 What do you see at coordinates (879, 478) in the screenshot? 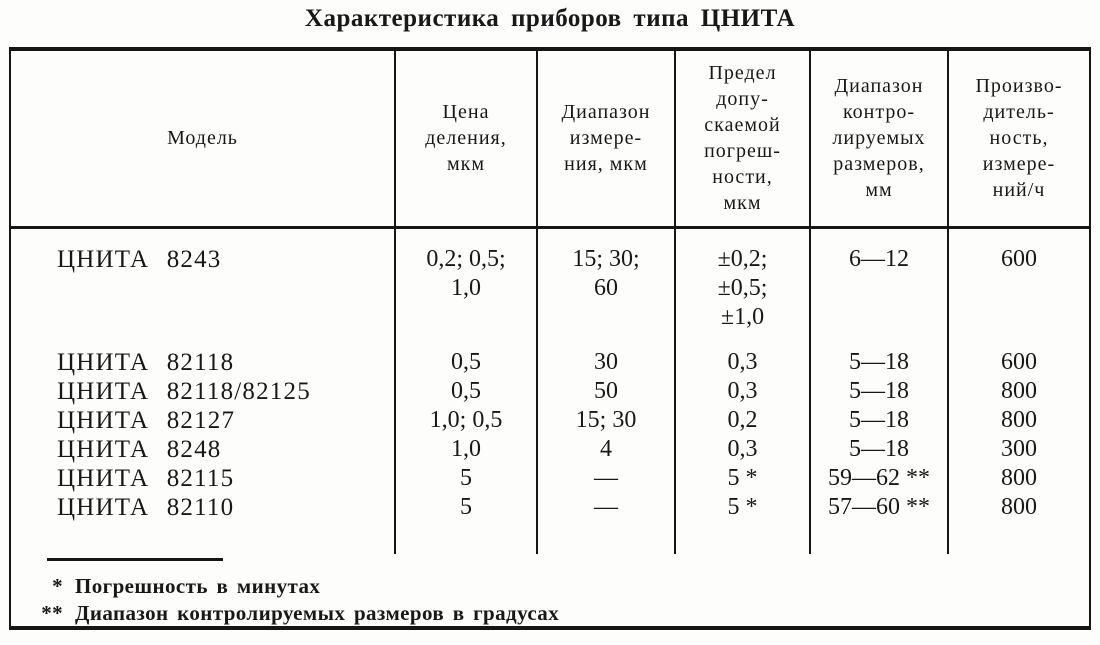
I see `size-cell: 59—62 **` at bounding box center [879, 478].